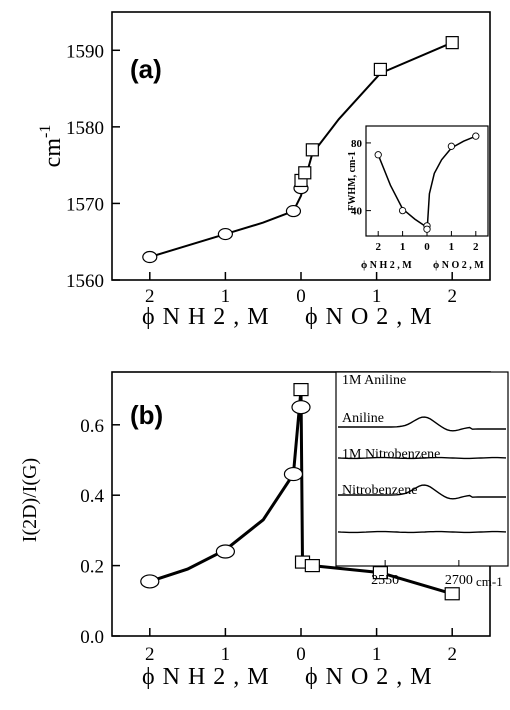 The height and width of the screenshot is (710, 510). What do you see at coordinates (100, 532) in the screenshot?
I see `panel-b-y-axis: 0.0 0.2 0.4 0.6` at bounding box center [100, 532].